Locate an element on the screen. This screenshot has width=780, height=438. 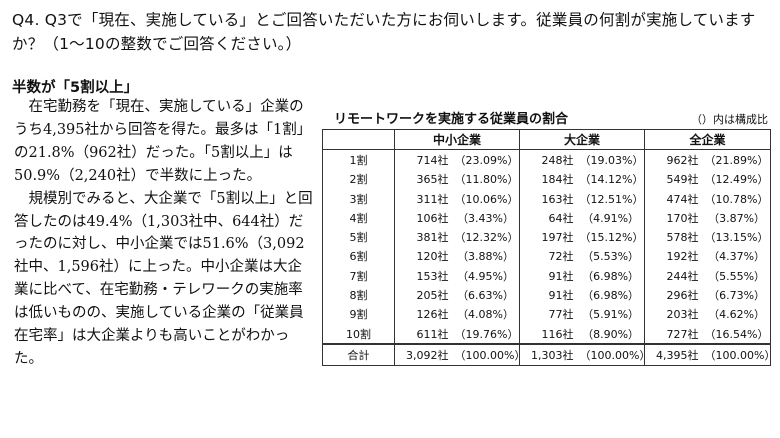
table-row: 8割 205社 （6.63%） 91社 （6.98%） 296社 （6.73%） is located at coordinates (547, 295).